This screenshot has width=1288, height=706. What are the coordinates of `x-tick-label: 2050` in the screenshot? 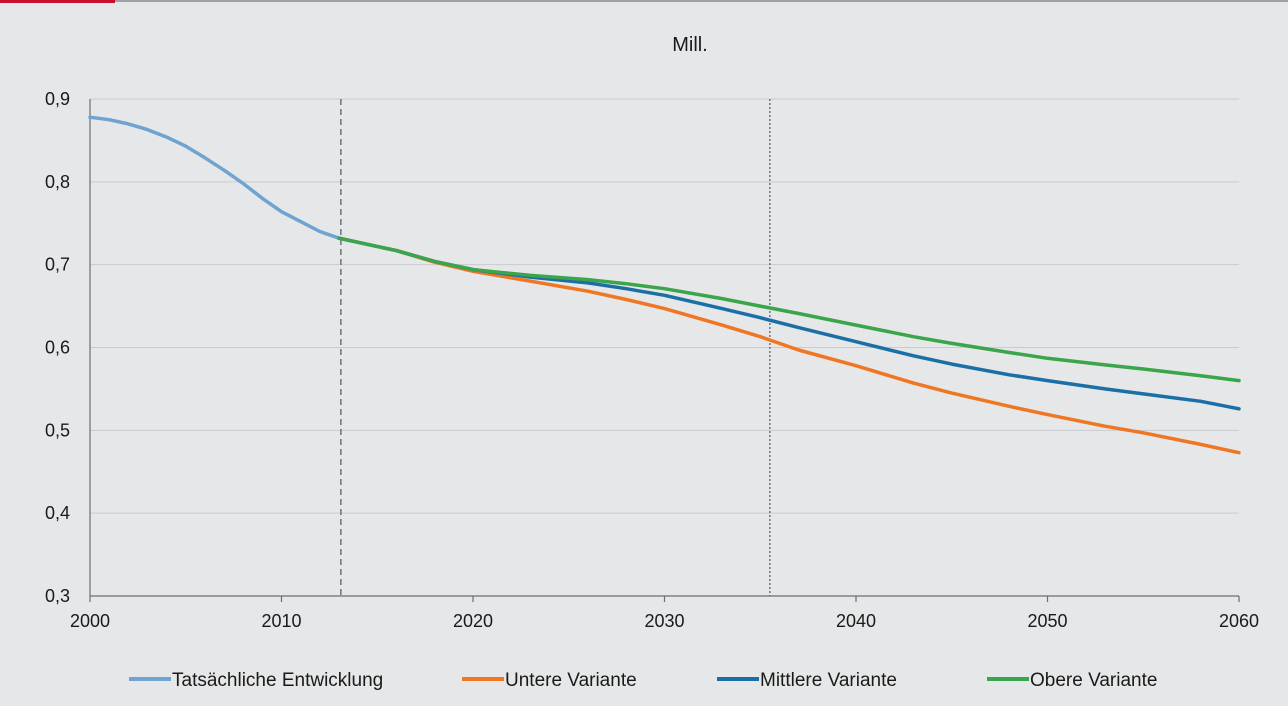 It's located at (1047, 621).